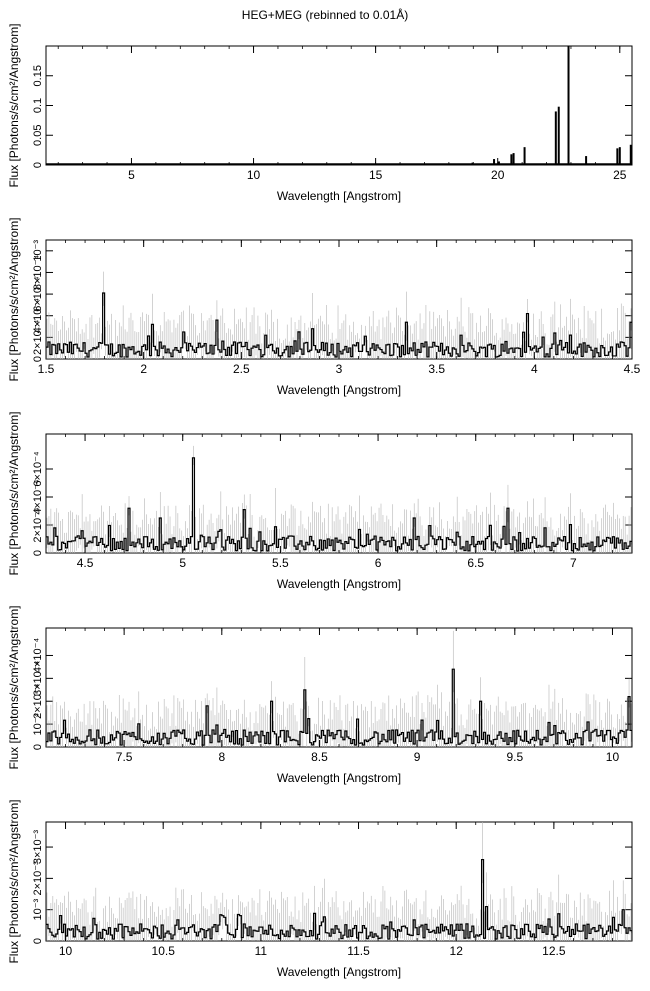 This screenshot has height=991, width=650. What do you see at coordinates (498, 175) in the screenshot?
I see `x-tick-label: 20` at bounding box center [498, 175].